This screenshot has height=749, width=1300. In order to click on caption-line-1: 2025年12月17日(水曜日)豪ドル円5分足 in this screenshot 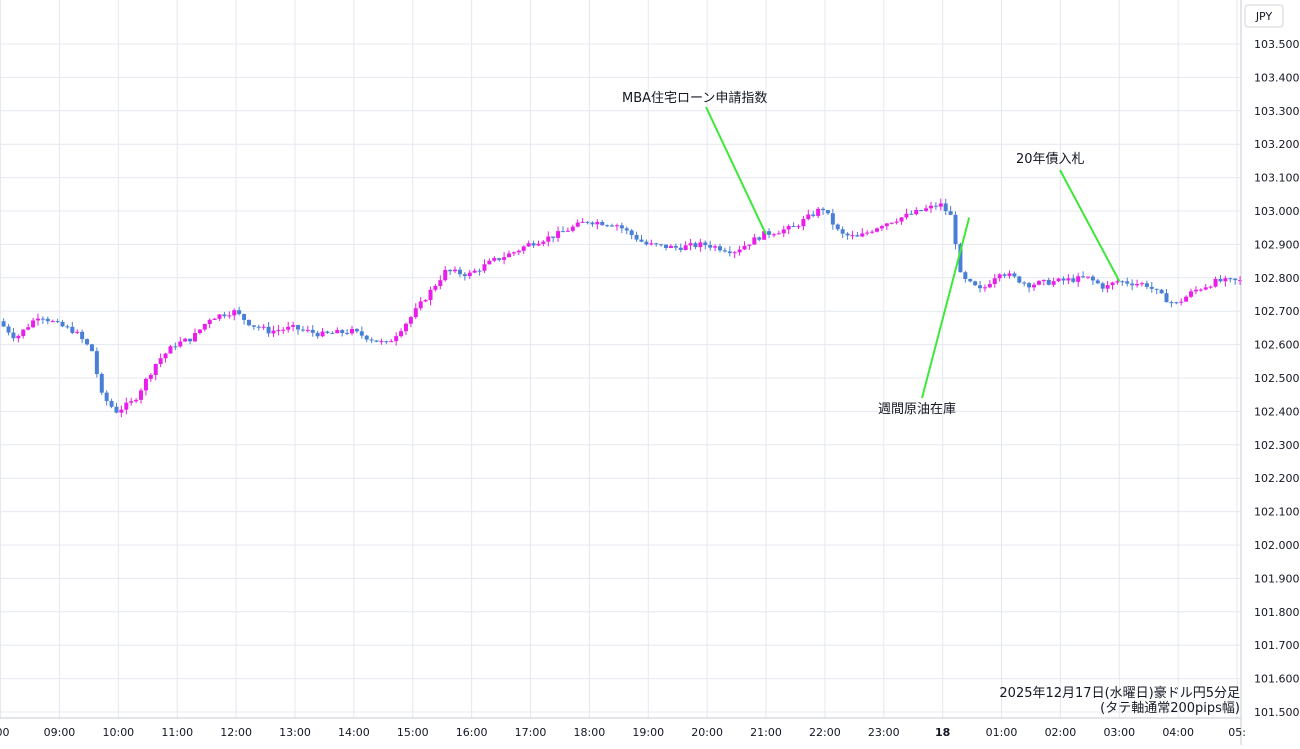, I will do `click(1119, 693)`.